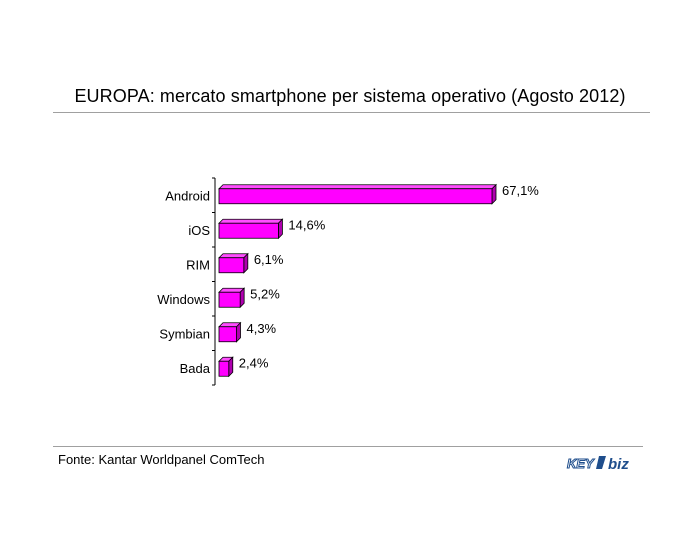  I want to click on svg-text: biz, so click(618, 464).